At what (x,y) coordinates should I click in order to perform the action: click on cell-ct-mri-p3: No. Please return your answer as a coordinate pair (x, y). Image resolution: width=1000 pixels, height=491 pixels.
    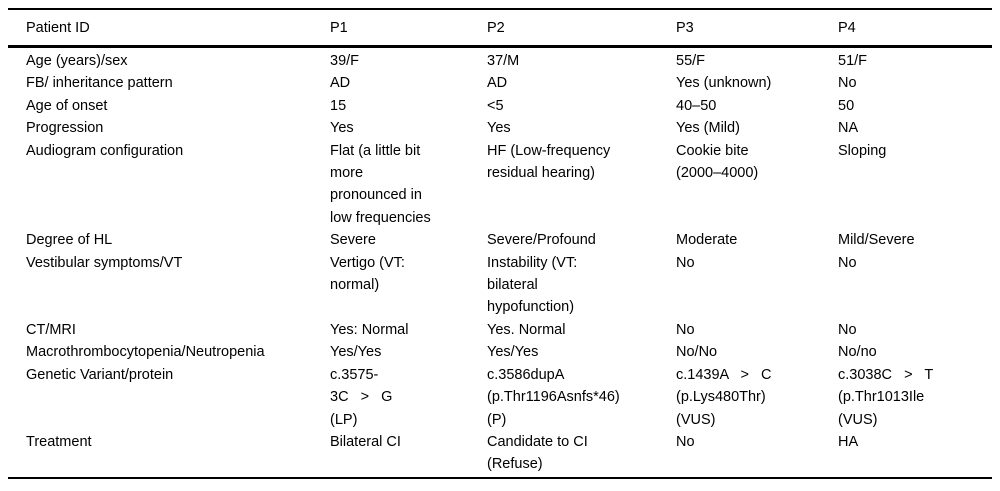
    Looking at the image, I should click on (685, 329).